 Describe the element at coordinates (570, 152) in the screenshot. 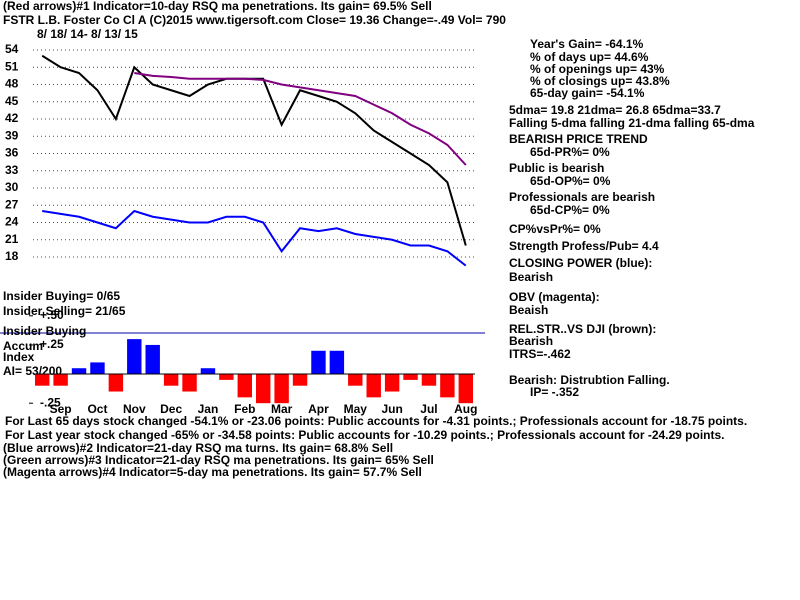

I see `stat-line: 65d-PR%= 0%` at that location.